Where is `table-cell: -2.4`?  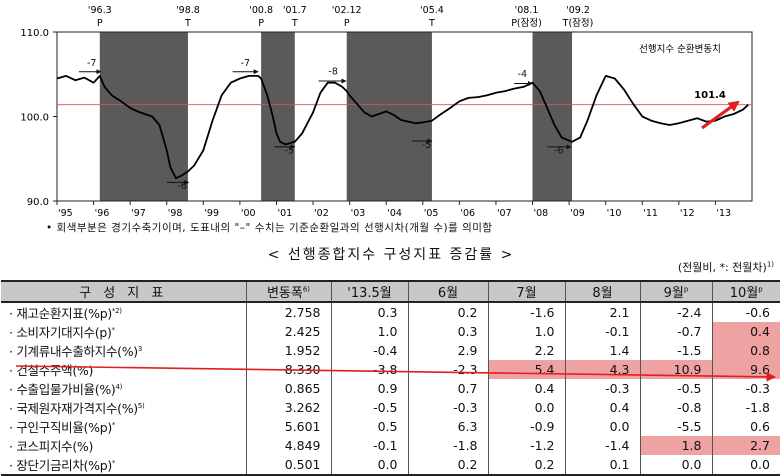
table-cell: -2.4 is located at coordinates (675, 312).